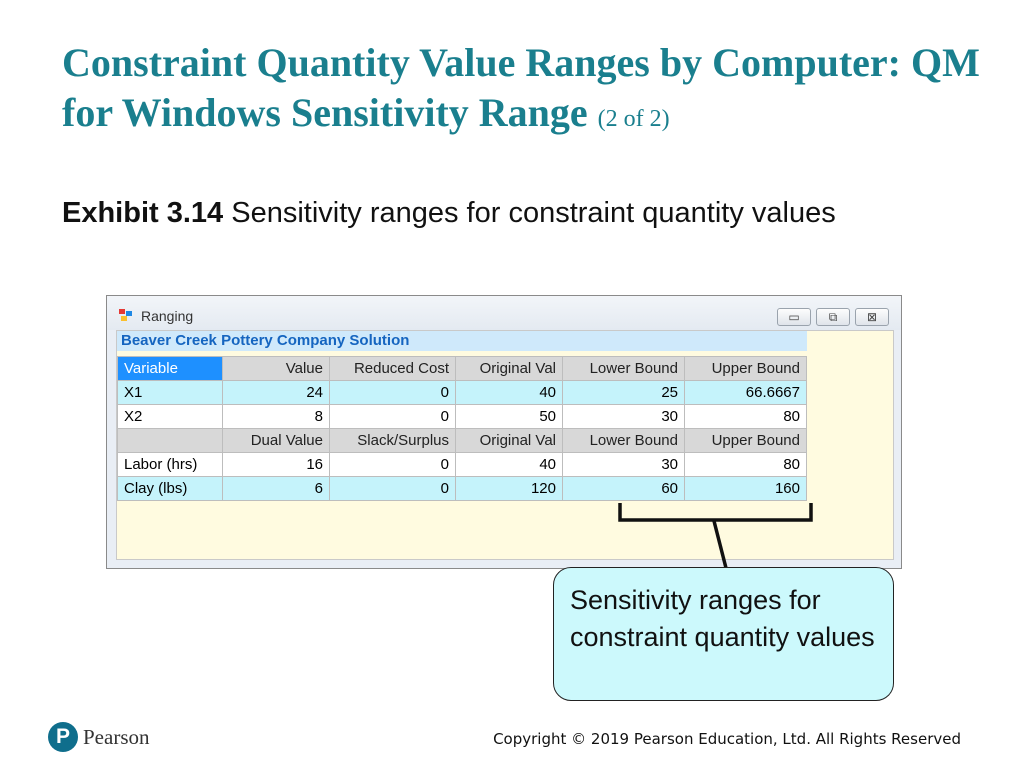  I want to click on table-cell: 50, so click(509, 416).